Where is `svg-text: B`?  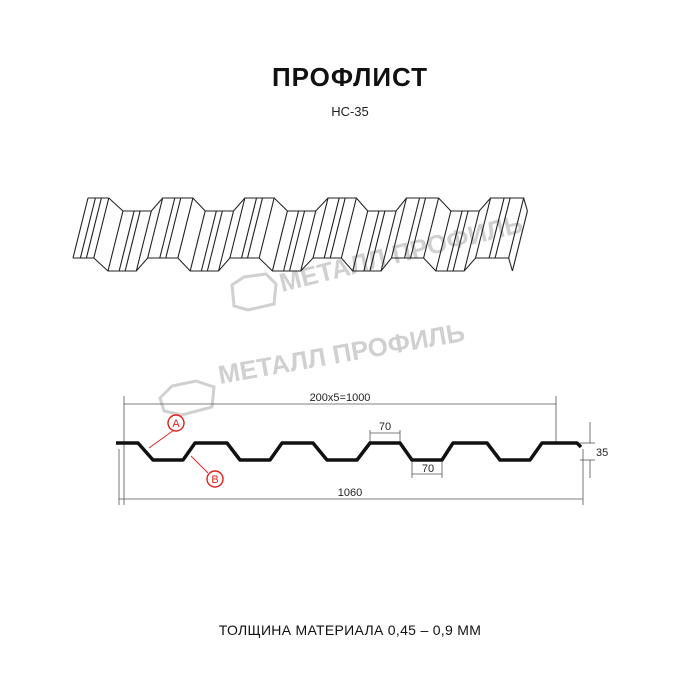
svg-text: B is located at coordinates (214, 480).